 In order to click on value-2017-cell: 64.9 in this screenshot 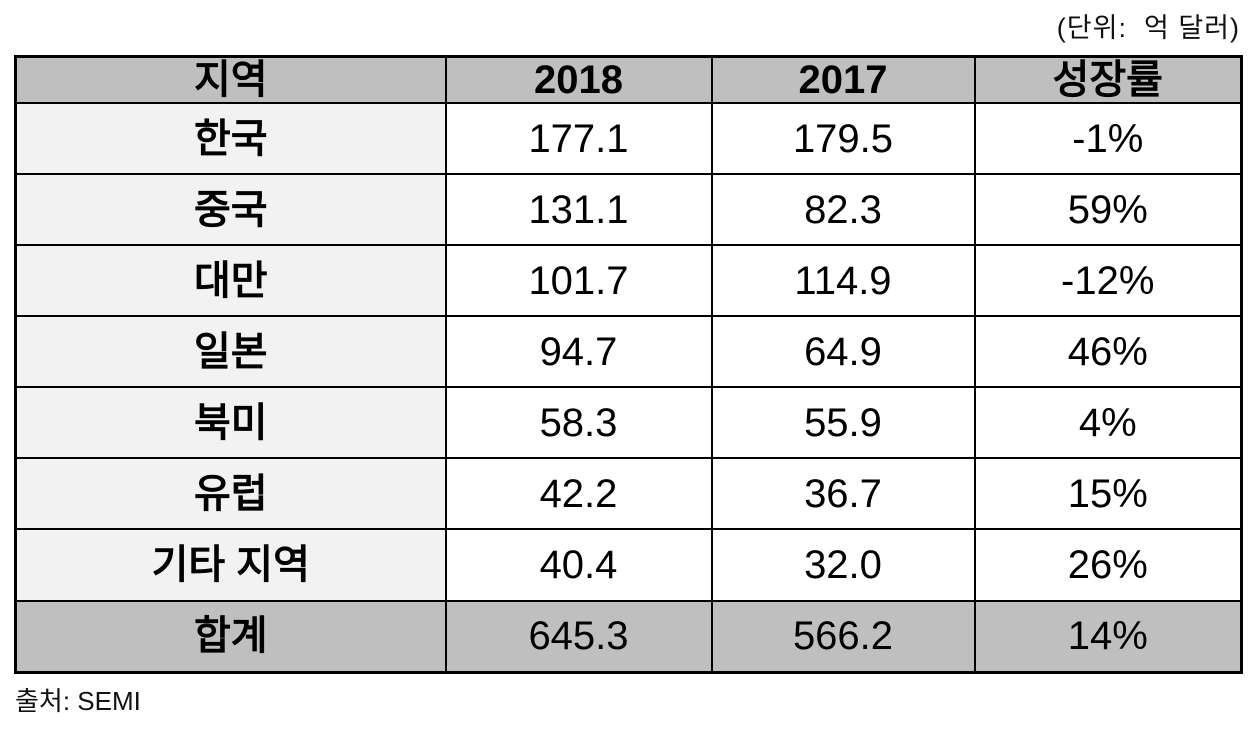, I will do `click(843, 352)`.